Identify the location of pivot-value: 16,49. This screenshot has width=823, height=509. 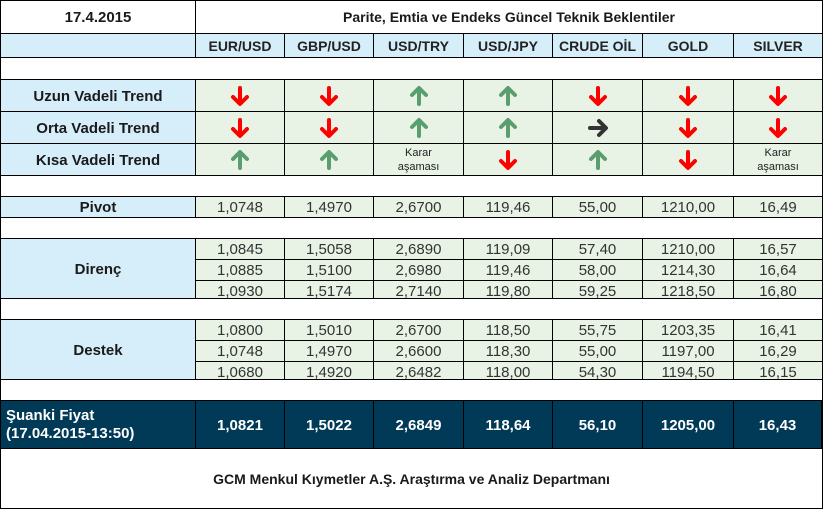
(778, 207).